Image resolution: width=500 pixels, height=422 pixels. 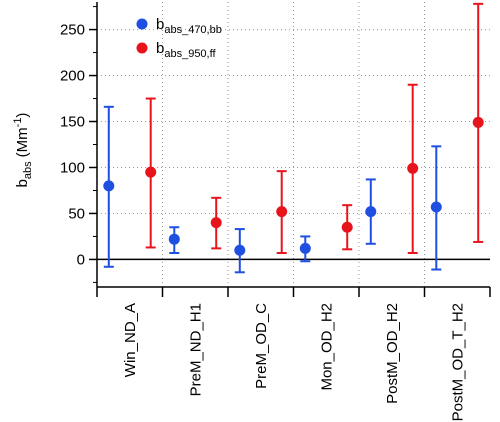 I want to click on legend-label: babs_470,bb, so click(x=189, y=26).